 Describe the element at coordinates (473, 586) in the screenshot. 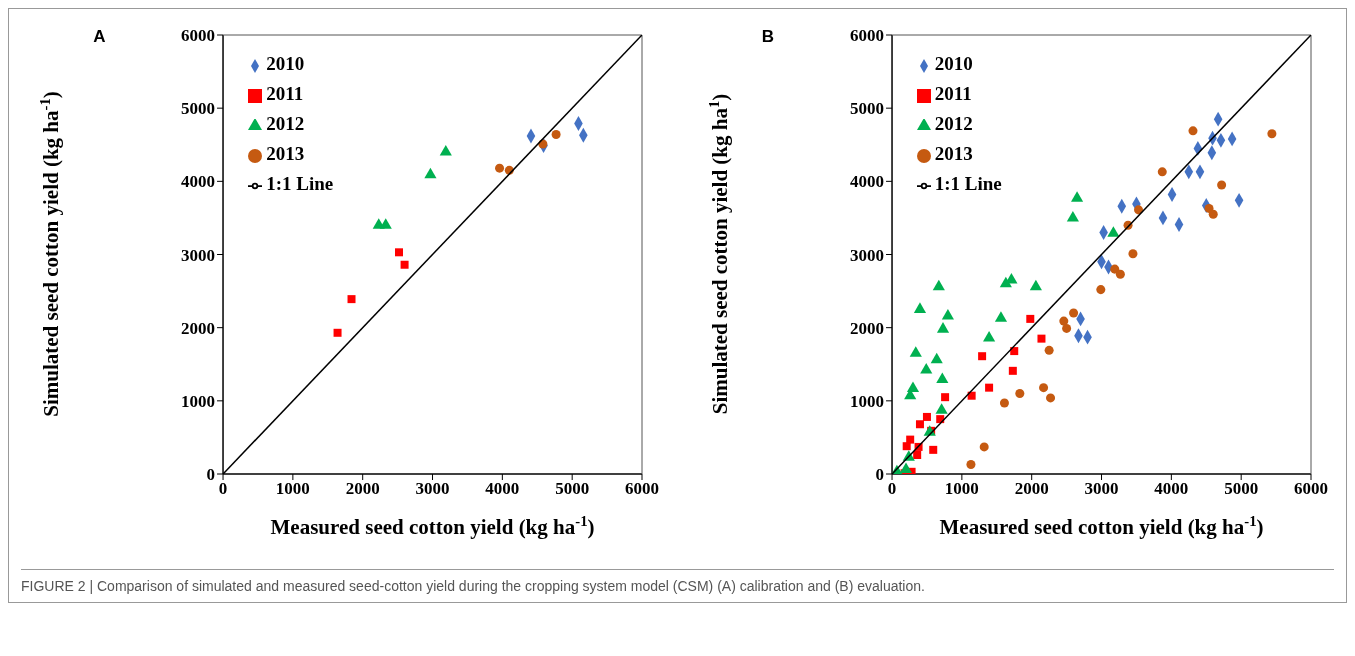

I see `caption: FIGURE 2 | Comparison of simulated and measured seed-cotton yield during the cropping system model (CSM) (A) calibration and (B) evaluation.` at that location.